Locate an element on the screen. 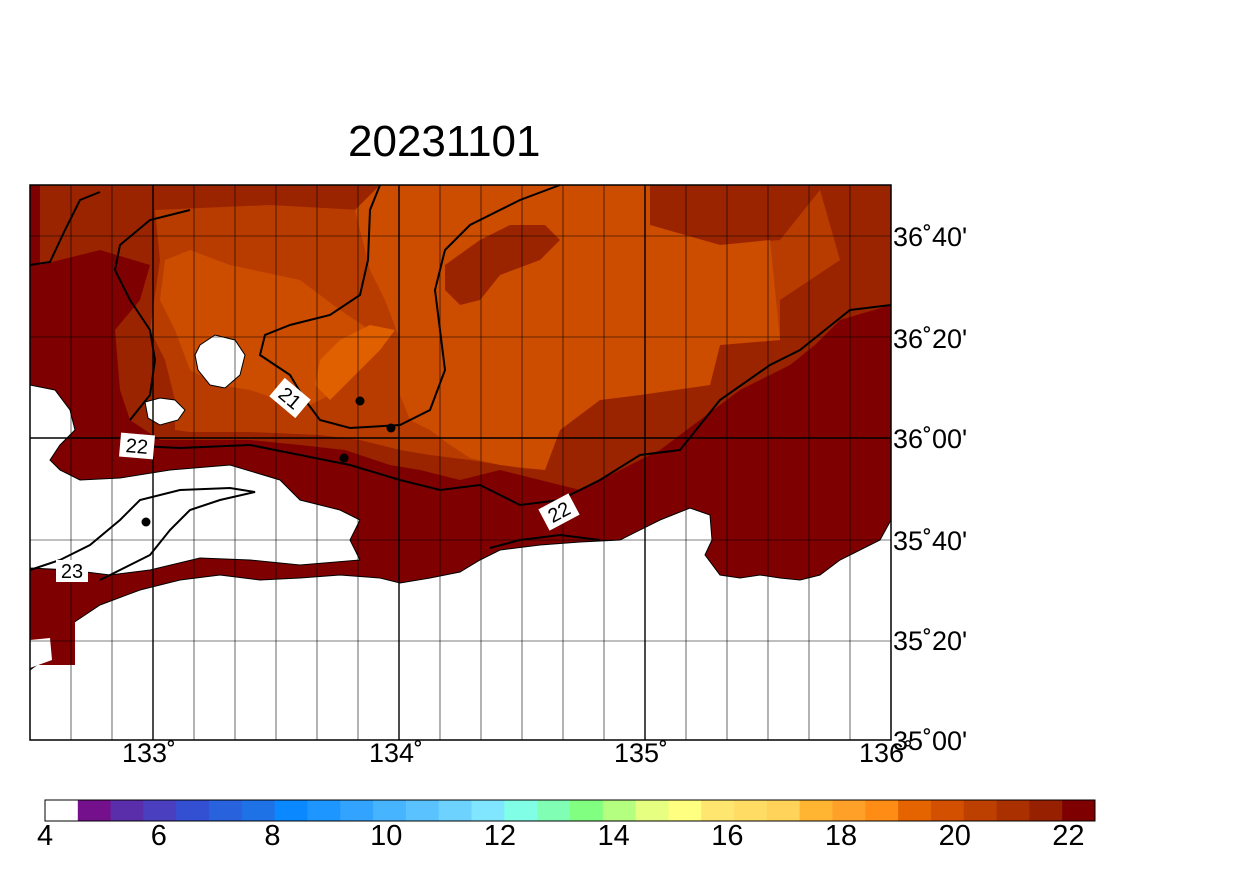  svg-text: 22 is located at coordinates (137, 447).